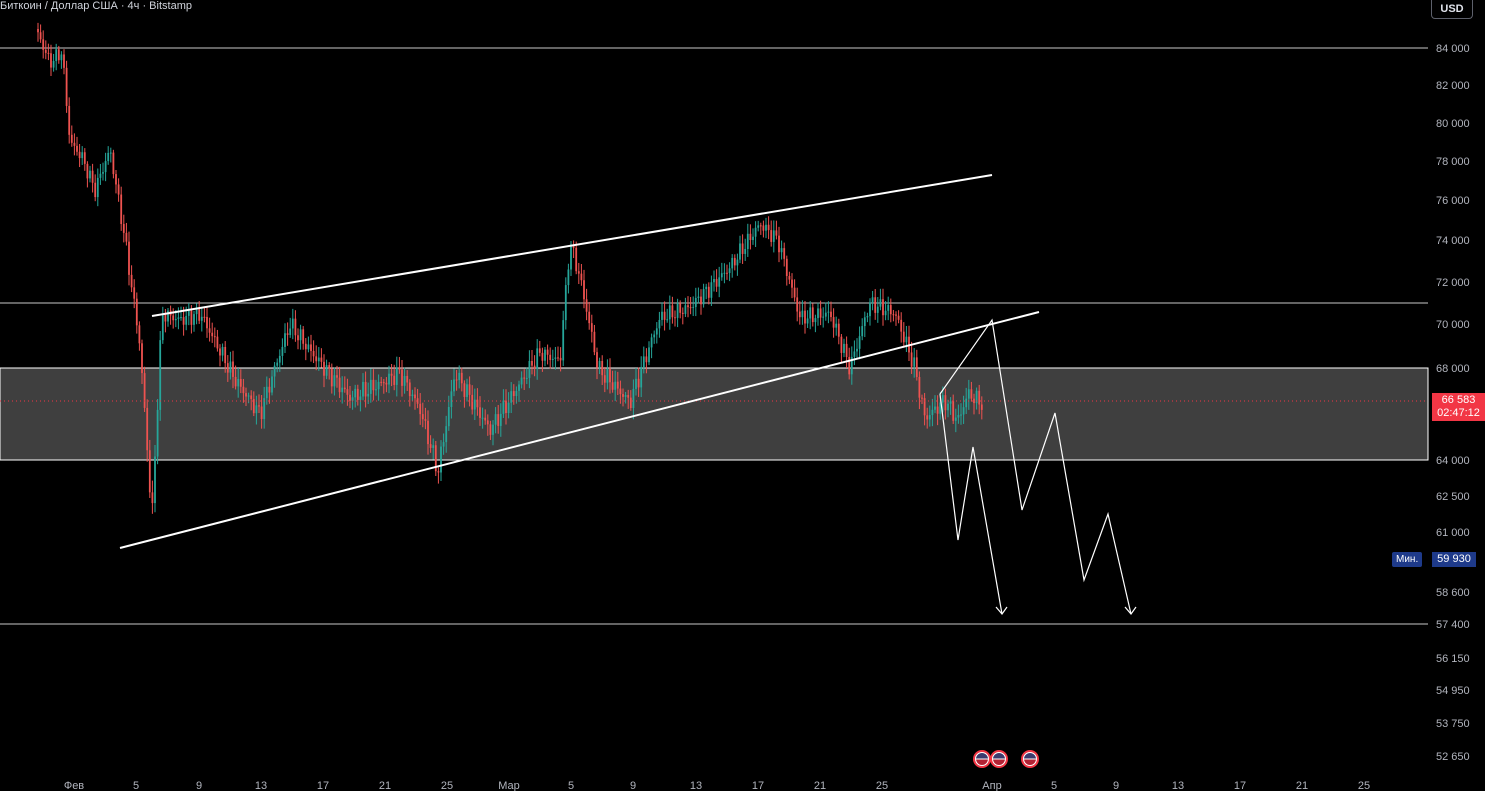  Describe the element at coordinates (1453, 86) in the screenshot. I see `price-axis-tick: 82 000` at that location.